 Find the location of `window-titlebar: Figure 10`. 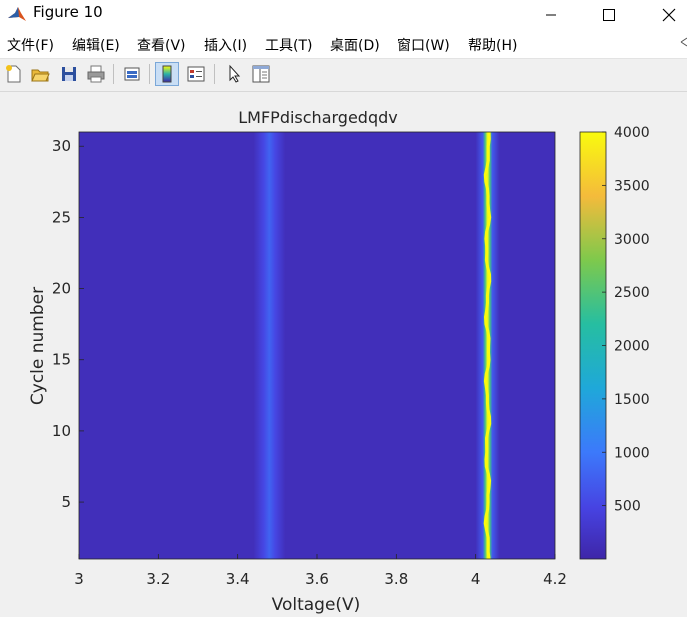

window-titlebar: Figure 10 is located at coordinates (343, 15).